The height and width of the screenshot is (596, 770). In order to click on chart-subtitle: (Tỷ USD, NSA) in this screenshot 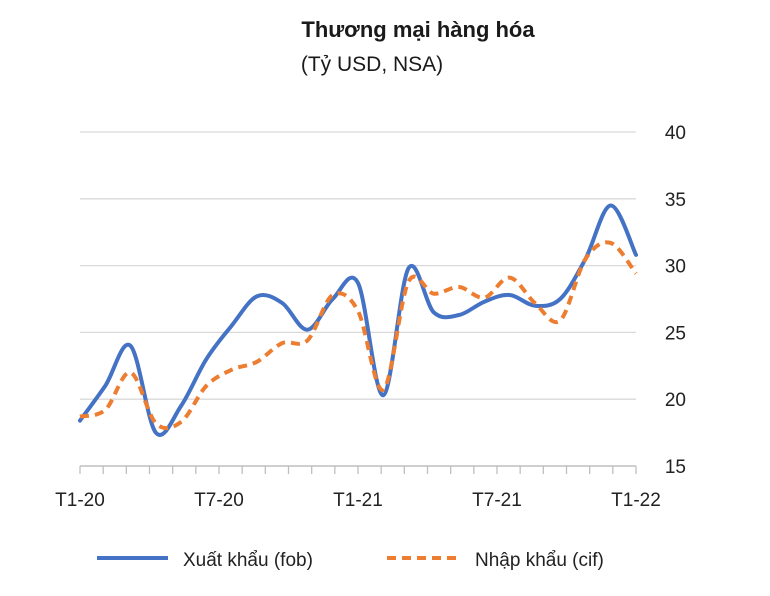, I will do `click(372, 64)`.